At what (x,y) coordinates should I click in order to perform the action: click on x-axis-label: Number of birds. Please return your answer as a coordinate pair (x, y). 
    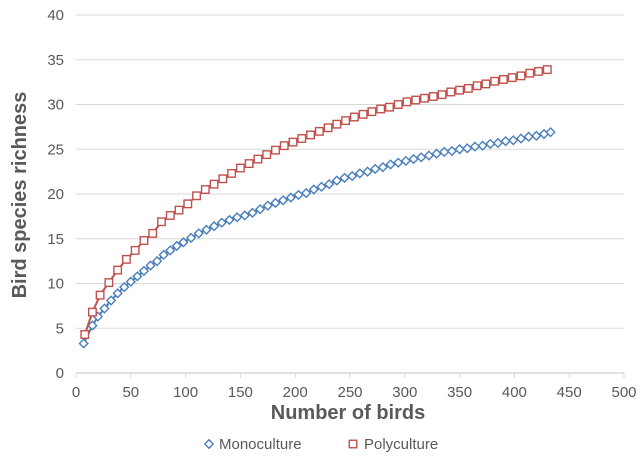
    Looking at the image, I should click on (348, 413).